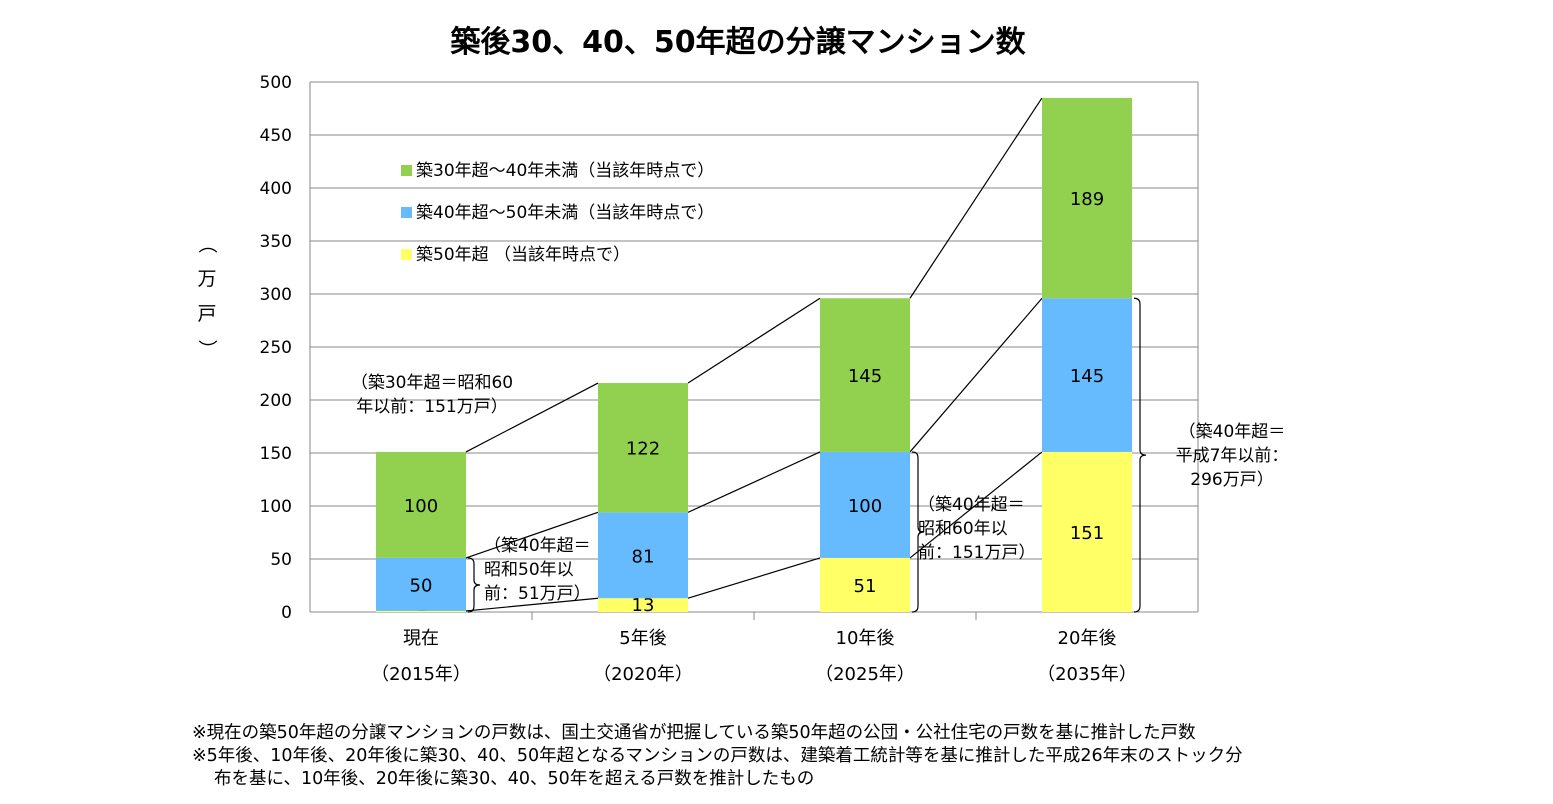  What do you see at coordinates (529, 570) in the screenshot?
I see `annotation-text: 昭和50年以` at bounding box center [529, 570].